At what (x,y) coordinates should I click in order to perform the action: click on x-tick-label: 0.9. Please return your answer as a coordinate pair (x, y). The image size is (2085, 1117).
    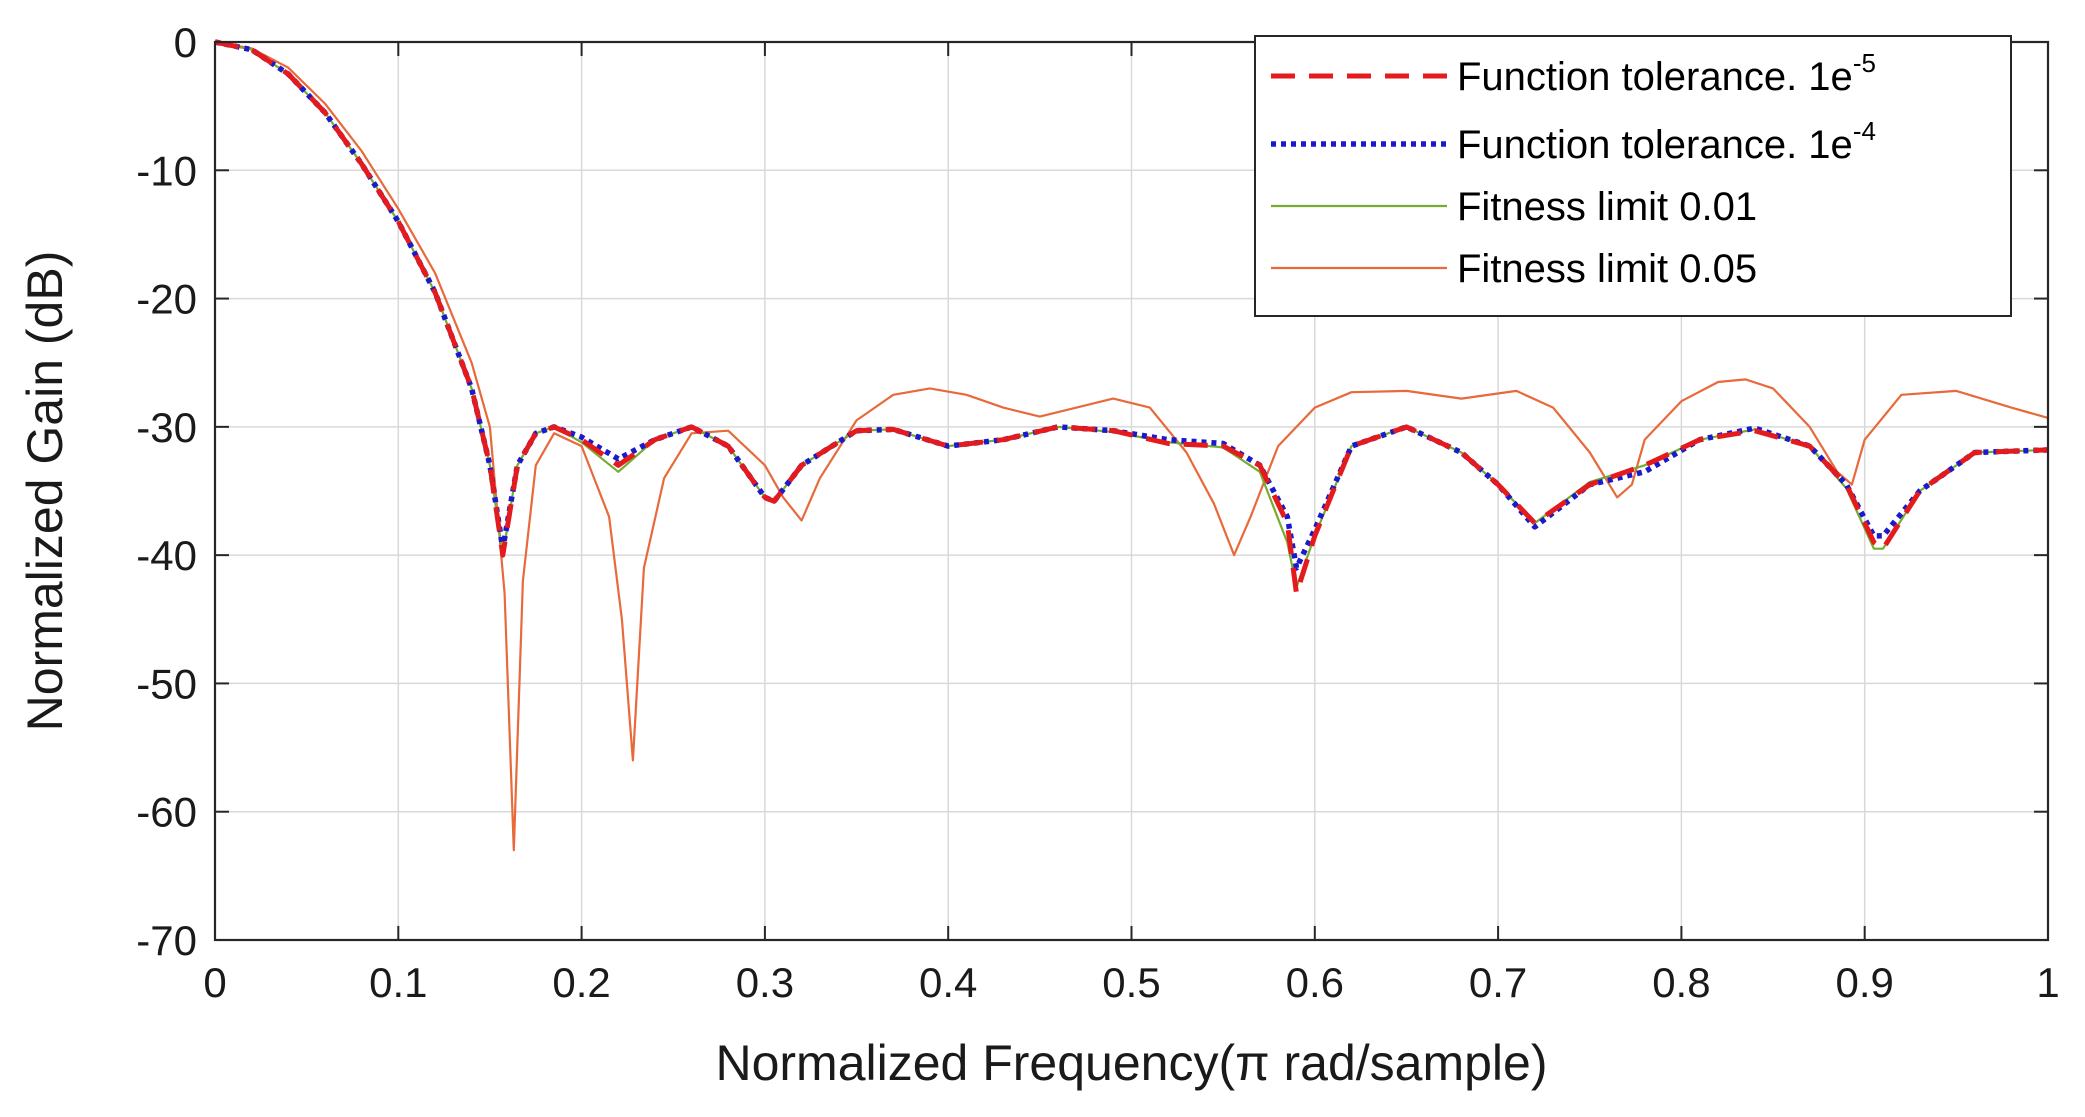
    Looking at the image, I should click on (1865, 982).